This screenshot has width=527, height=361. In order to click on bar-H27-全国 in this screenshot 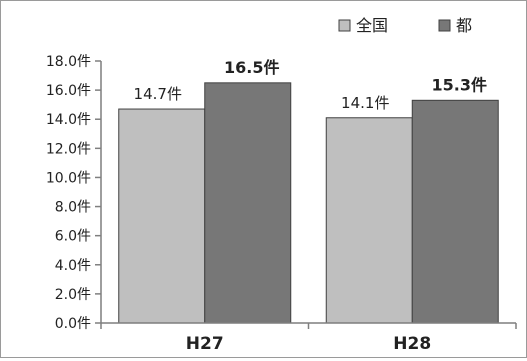, I will do `click(162, 216)`.